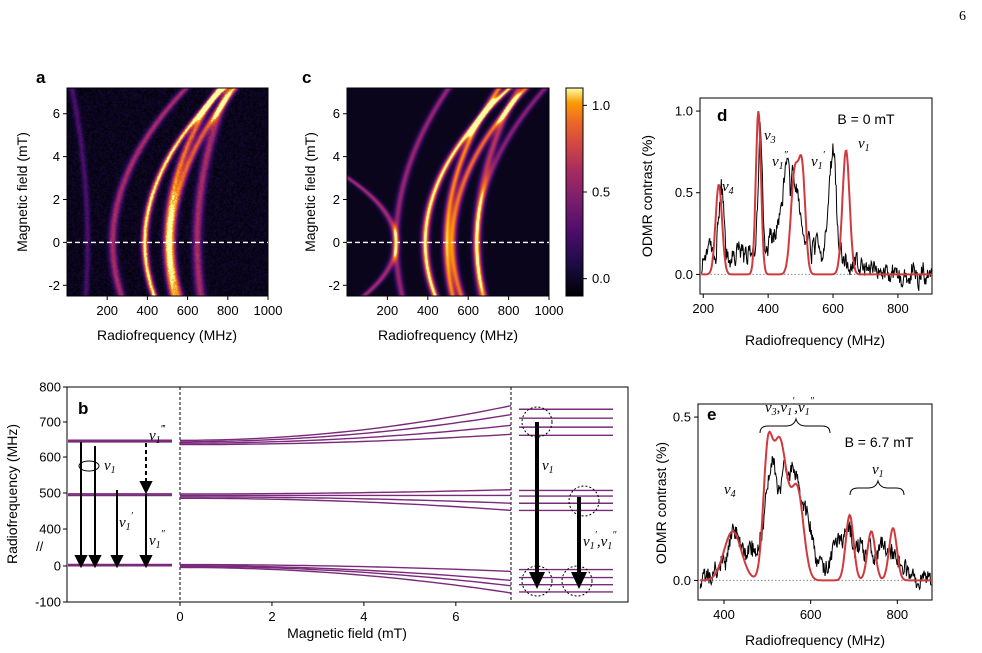 The height and width of the screenshot is (653, 982). I want to click on axes-frame-c, so click(448, 192).